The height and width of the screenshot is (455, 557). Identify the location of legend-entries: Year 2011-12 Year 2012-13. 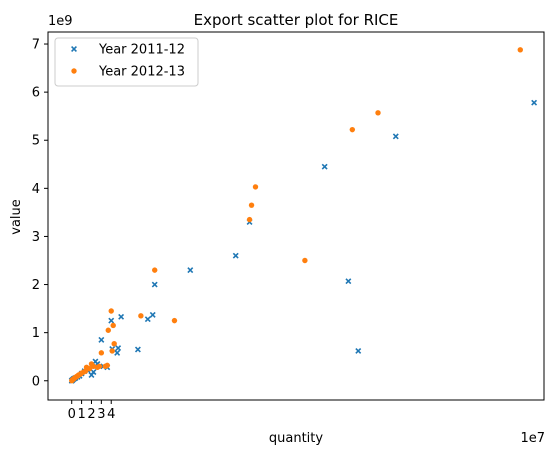
(128, 61).